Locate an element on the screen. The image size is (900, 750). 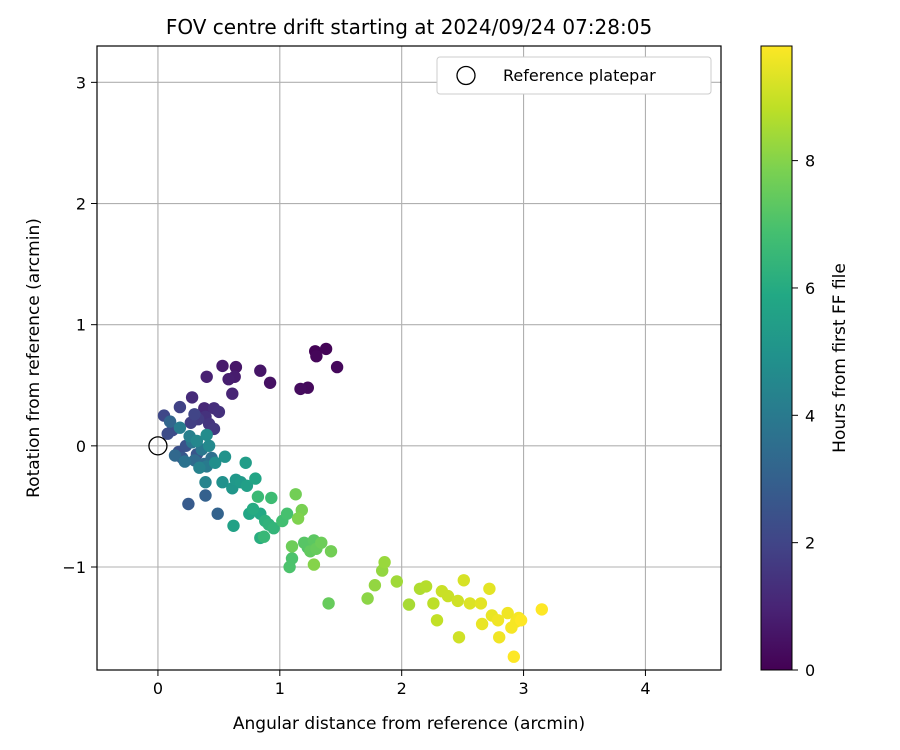
y-tick-label: 1 is located at coordinates (81, 325).